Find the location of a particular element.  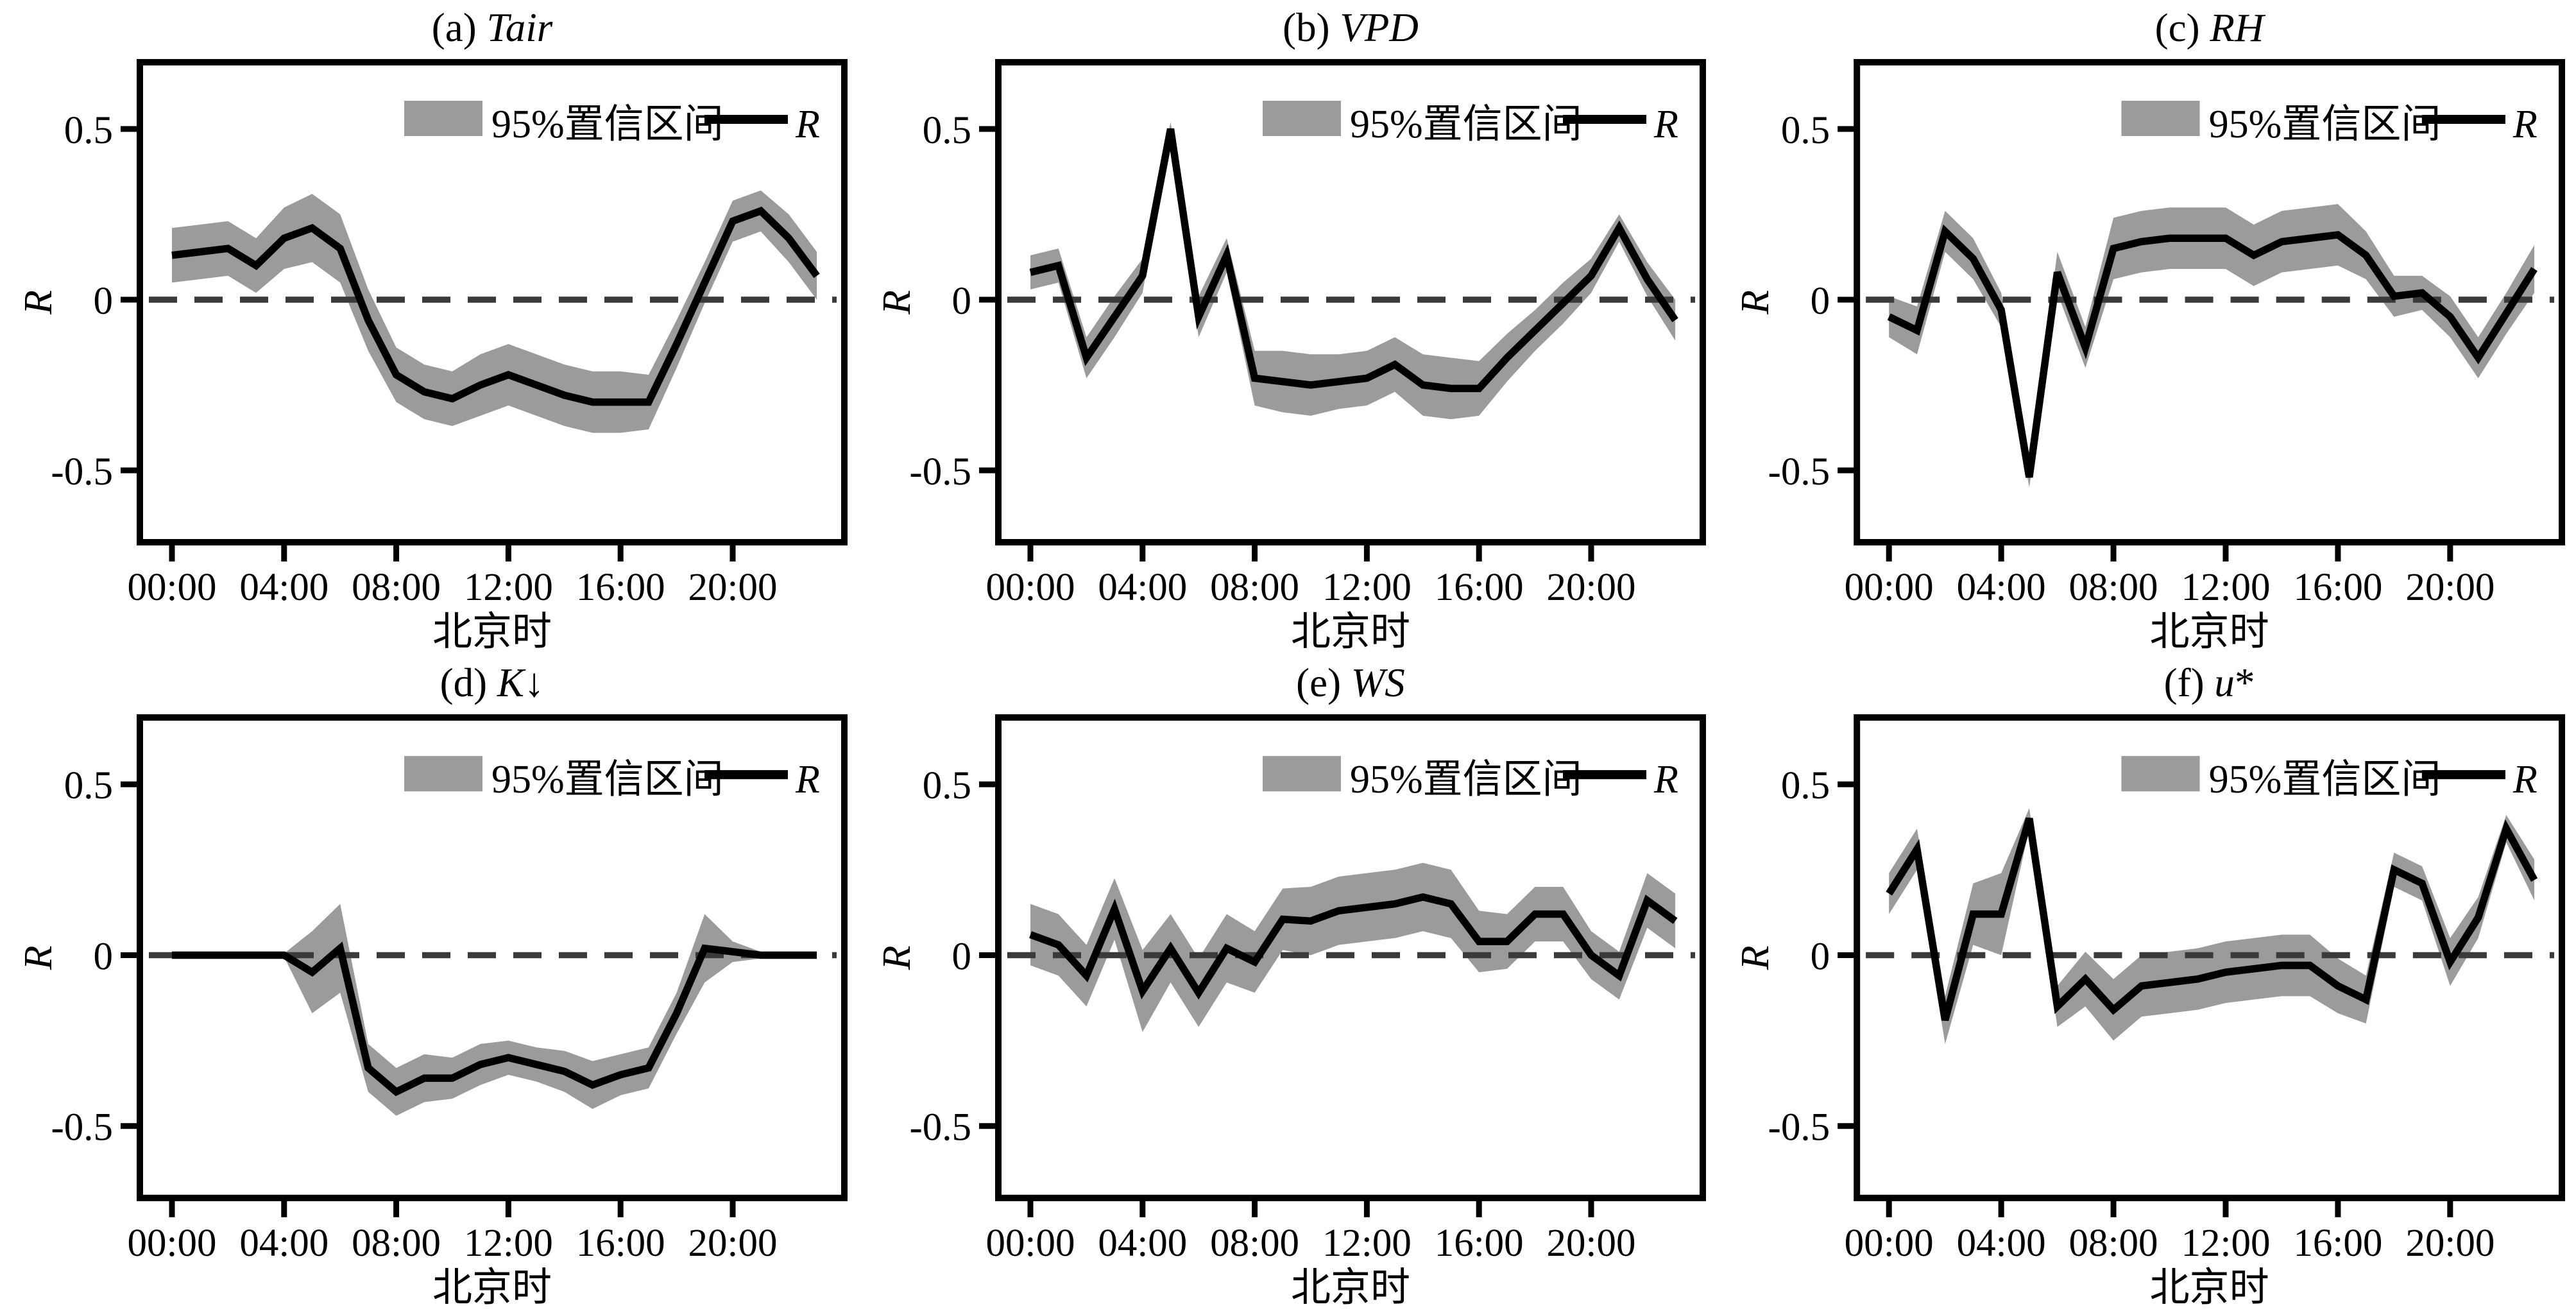

panel-title-prefix: (d) is located at coordinates (468, 682).